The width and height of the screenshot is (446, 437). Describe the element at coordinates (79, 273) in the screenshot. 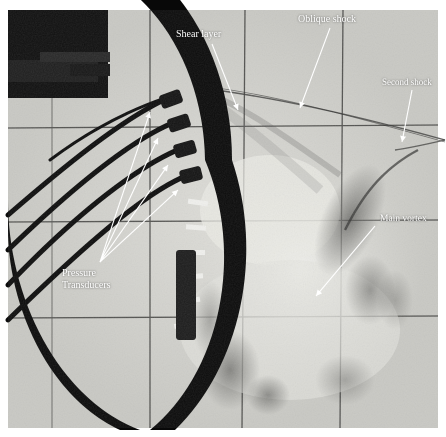

I see `pressure-label-line1: Pressure` at that location.